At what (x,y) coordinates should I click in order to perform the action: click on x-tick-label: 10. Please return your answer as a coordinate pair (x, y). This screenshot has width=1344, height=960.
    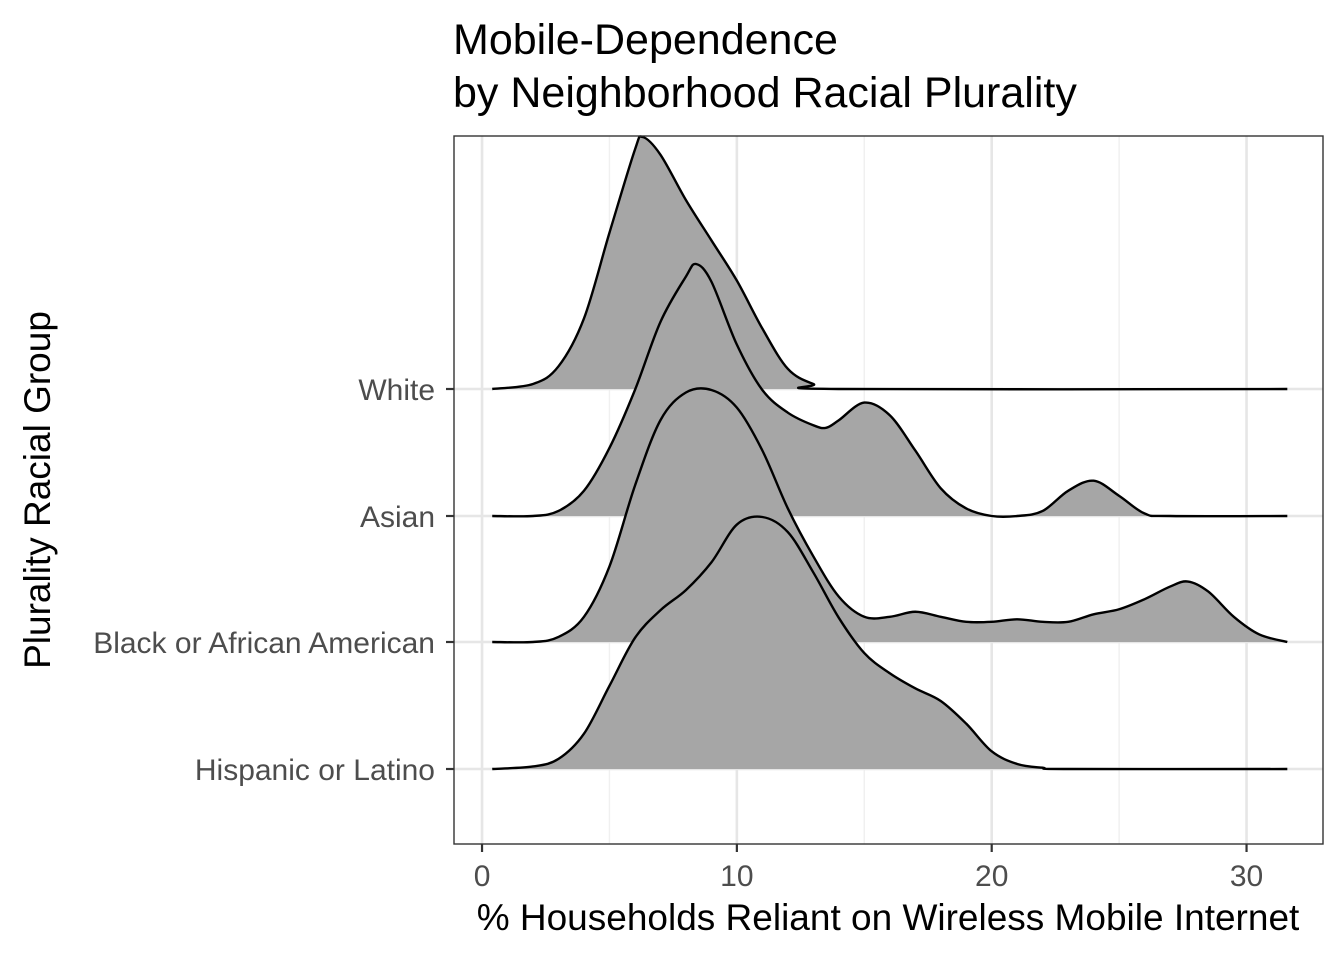
    Looking at the image, I should click on (736, 876).